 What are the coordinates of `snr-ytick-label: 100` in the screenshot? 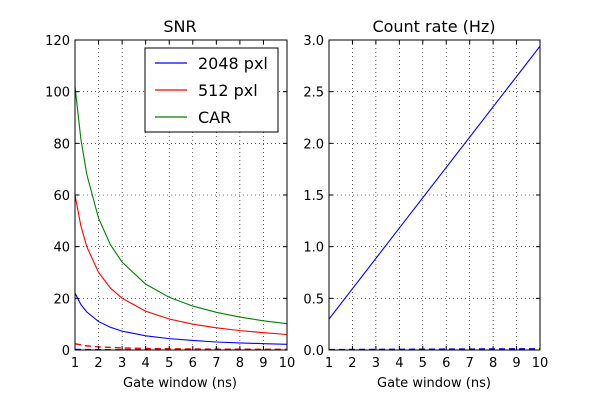 It's located at (57, 93).